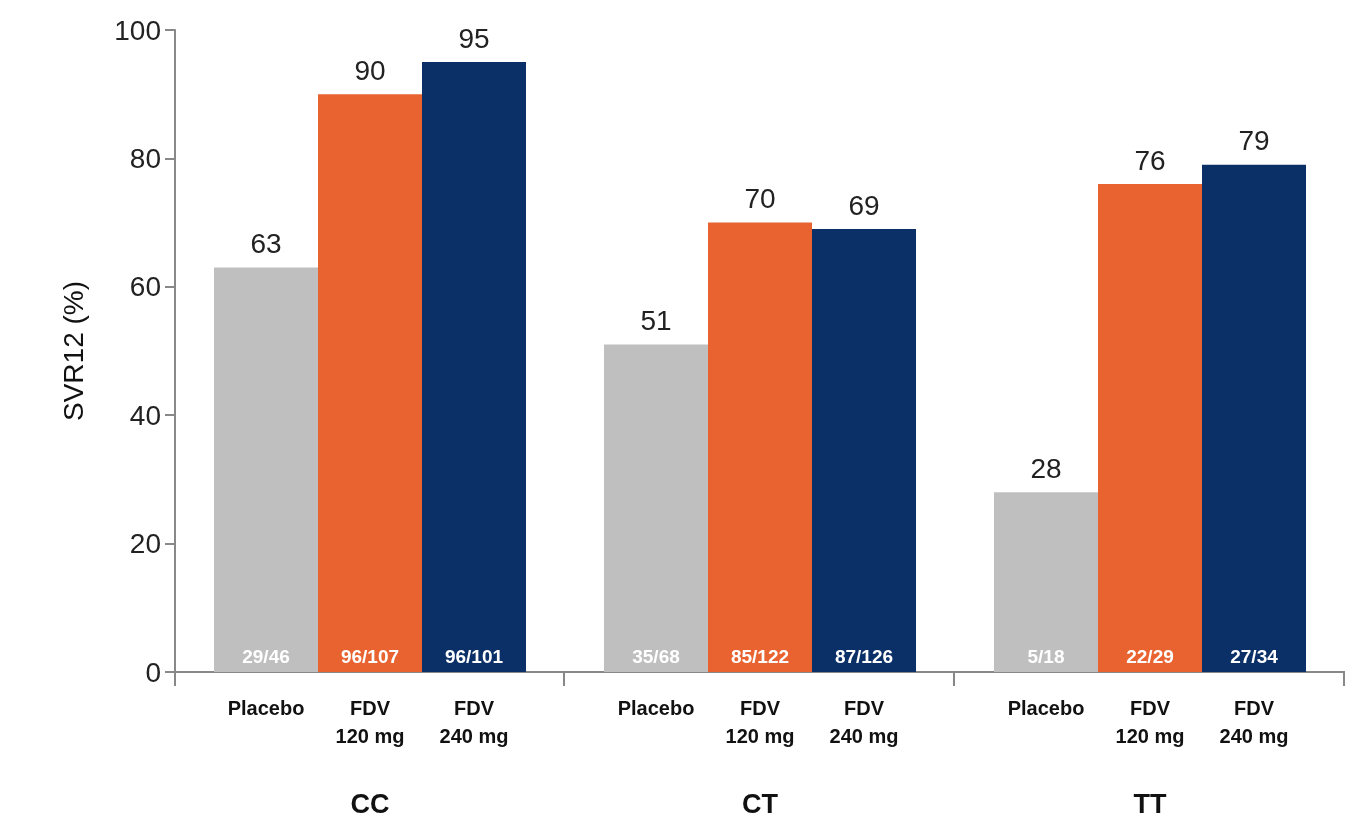 The height and width of the screenshot is (833, 1353). I want to click on data-label: 90, so click(370, 70).